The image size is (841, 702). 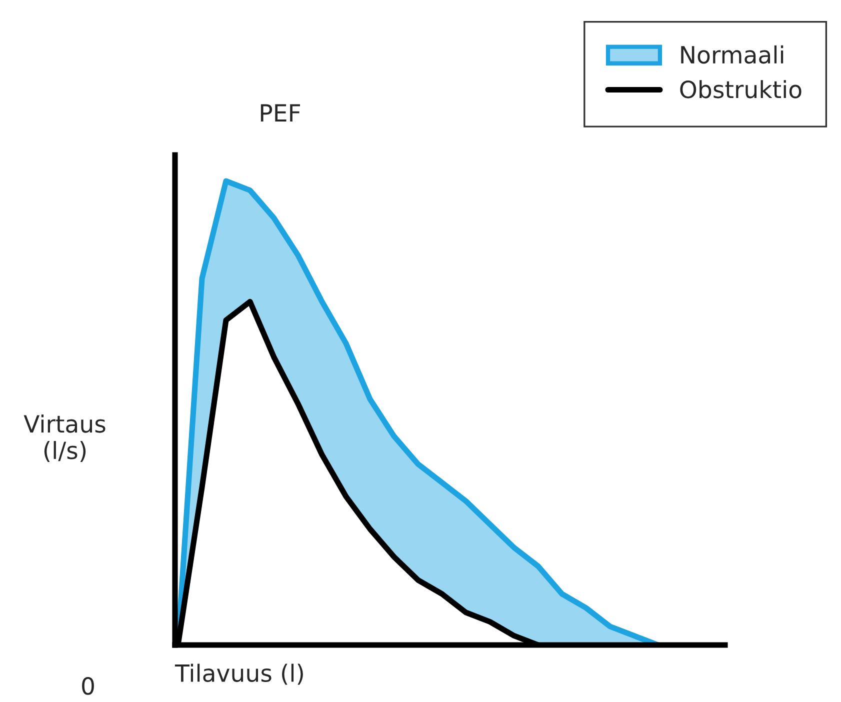 What do you see at coordinates (65, 438) in the screenshot?
I see `y-axis-title: Virtaus (l/s)` at bounding box center [65, 438].